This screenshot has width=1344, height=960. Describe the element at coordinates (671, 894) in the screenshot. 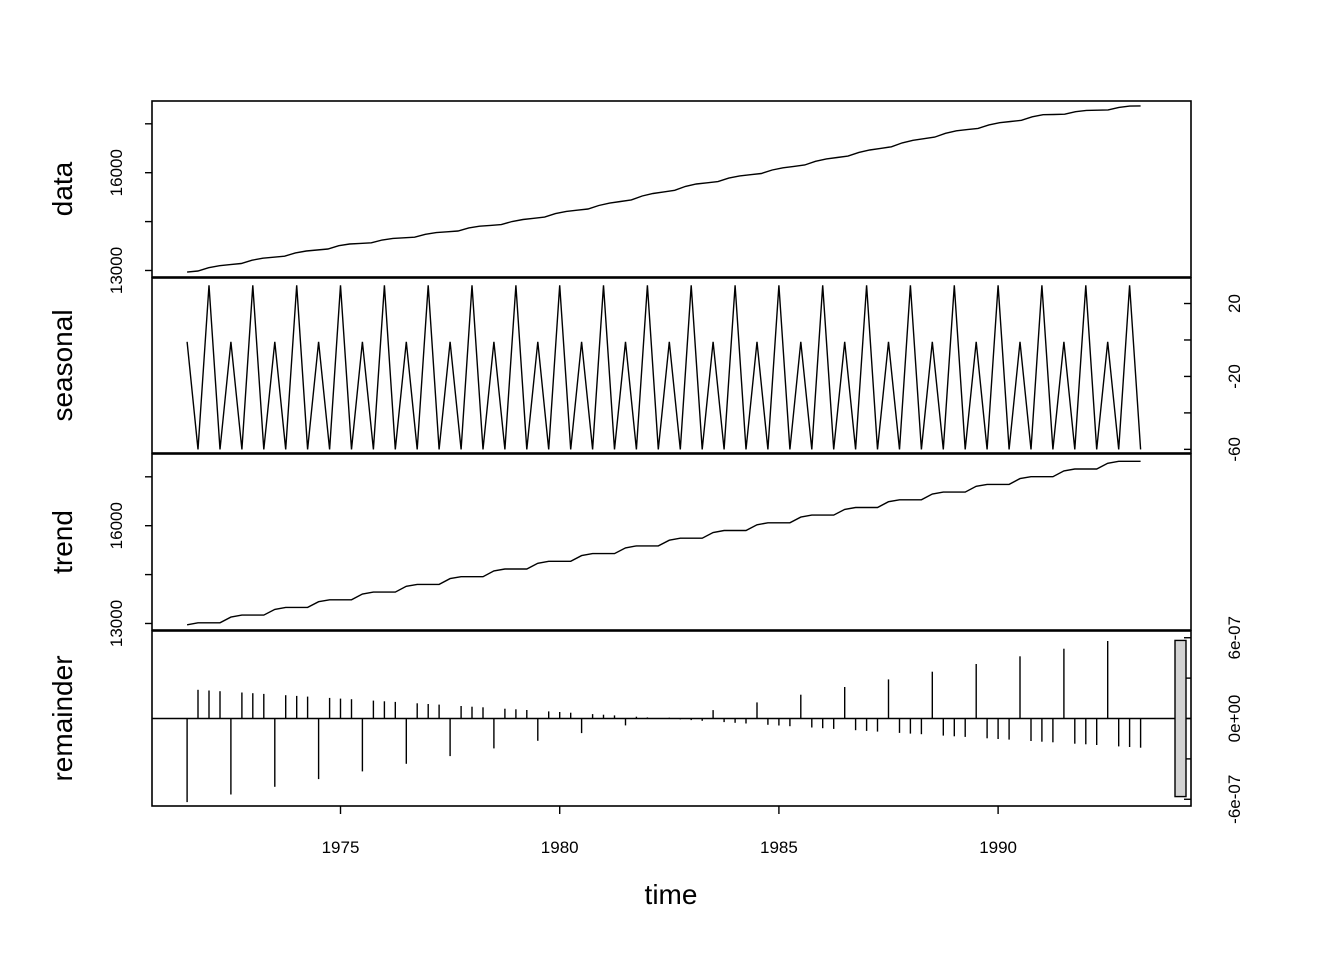

I see `x-axis-title: time` at that location.